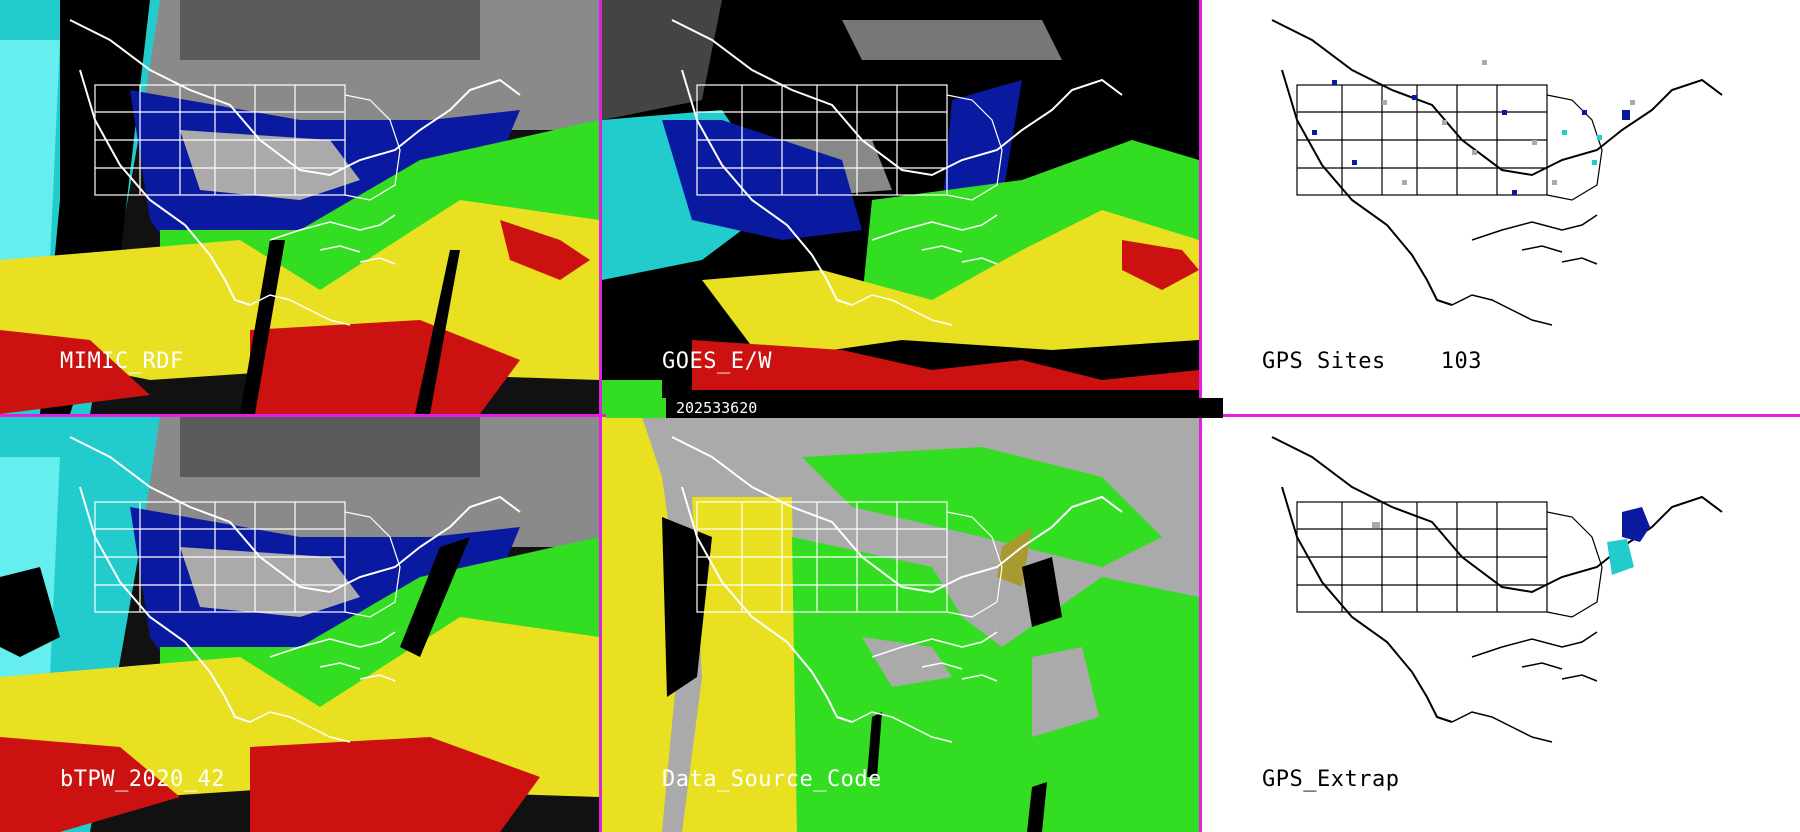 This screenshot has width=1800, height=832. What do you see at coordinates (122, 361) in the screenshot?
I see `panel-label: MIMIC_RDF` at bounding box center [122, 361].